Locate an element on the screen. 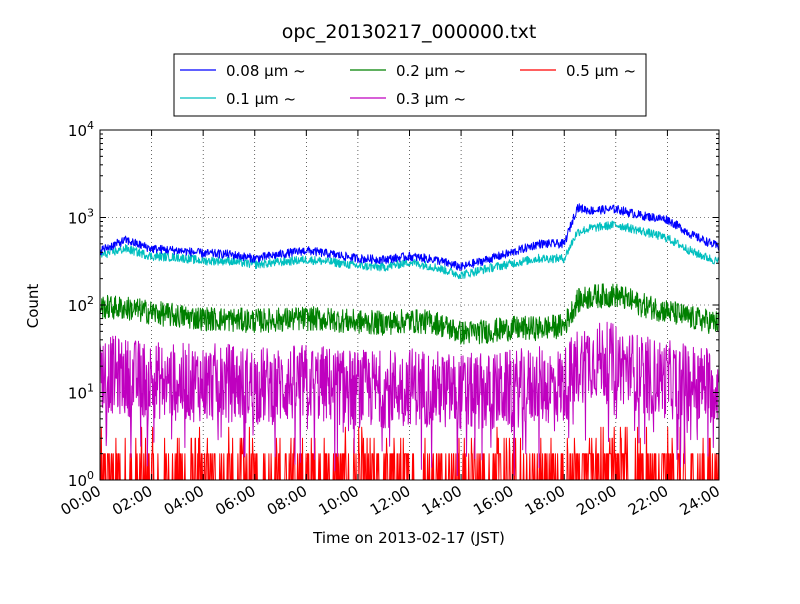  x-tick-label: 14:00 is located at coordinates (442, 500).